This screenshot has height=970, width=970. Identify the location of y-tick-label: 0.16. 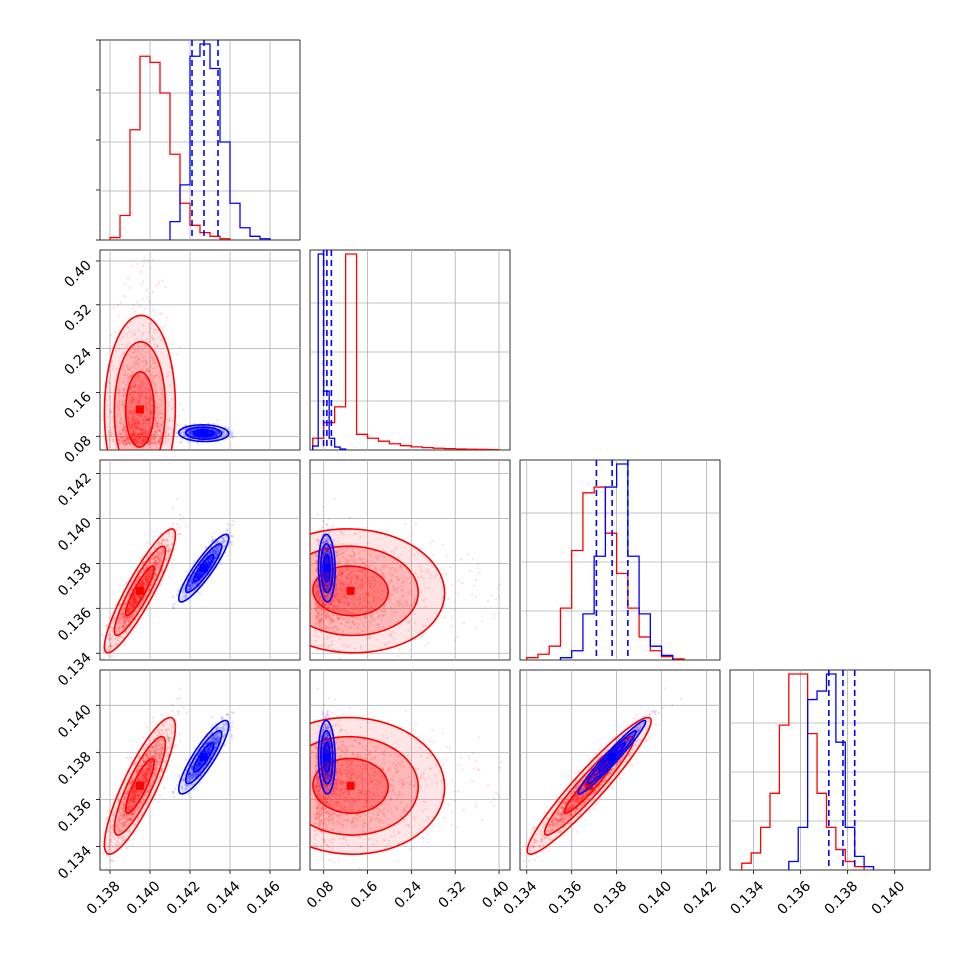
(77, 405).